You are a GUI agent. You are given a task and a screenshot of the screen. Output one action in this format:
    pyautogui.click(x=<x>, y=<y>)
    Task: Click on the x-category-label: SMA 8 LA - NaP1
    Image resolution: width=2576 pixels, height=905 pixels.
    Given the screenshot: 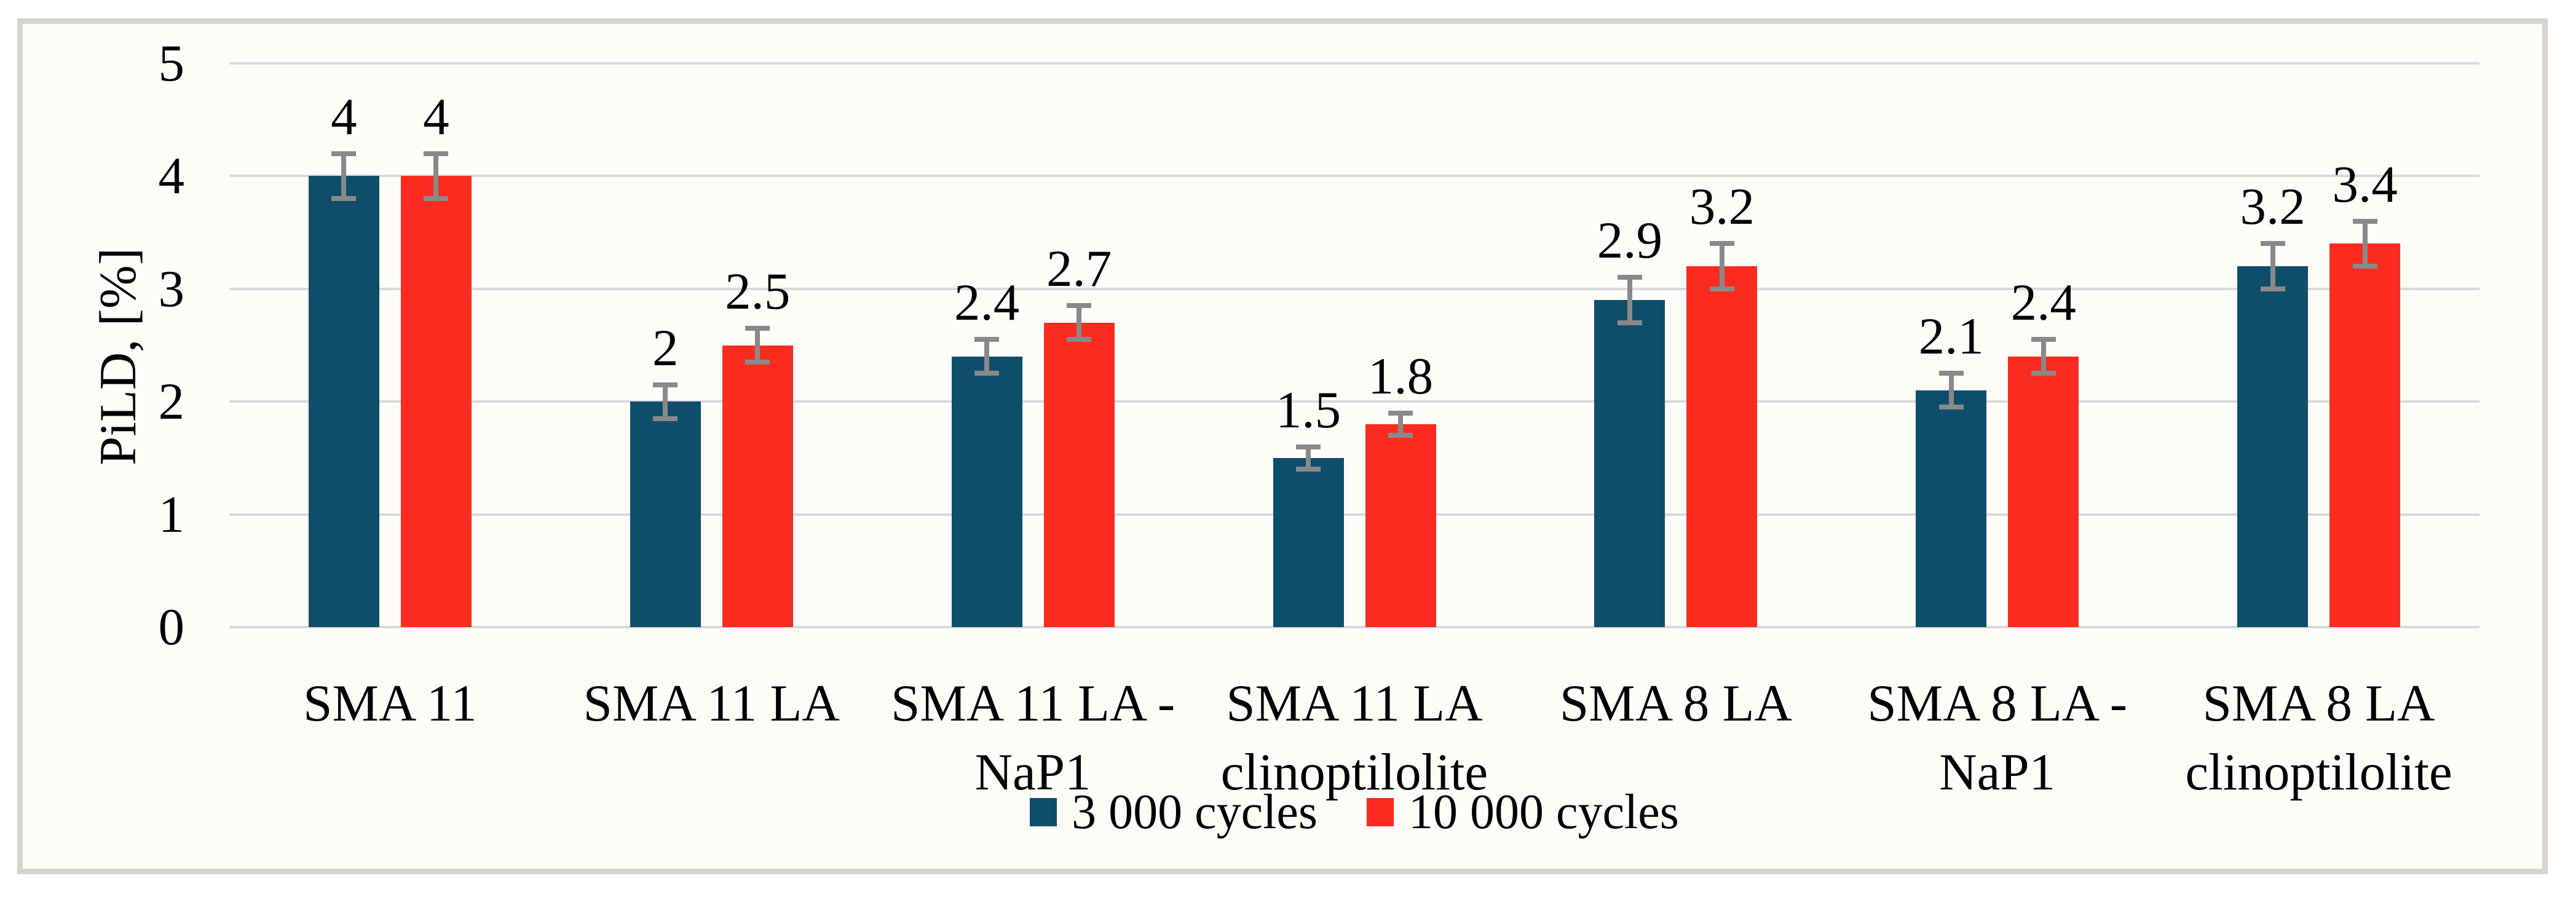 What is the action you would take?
    pyautogui.click(x=1997, y=738)
    